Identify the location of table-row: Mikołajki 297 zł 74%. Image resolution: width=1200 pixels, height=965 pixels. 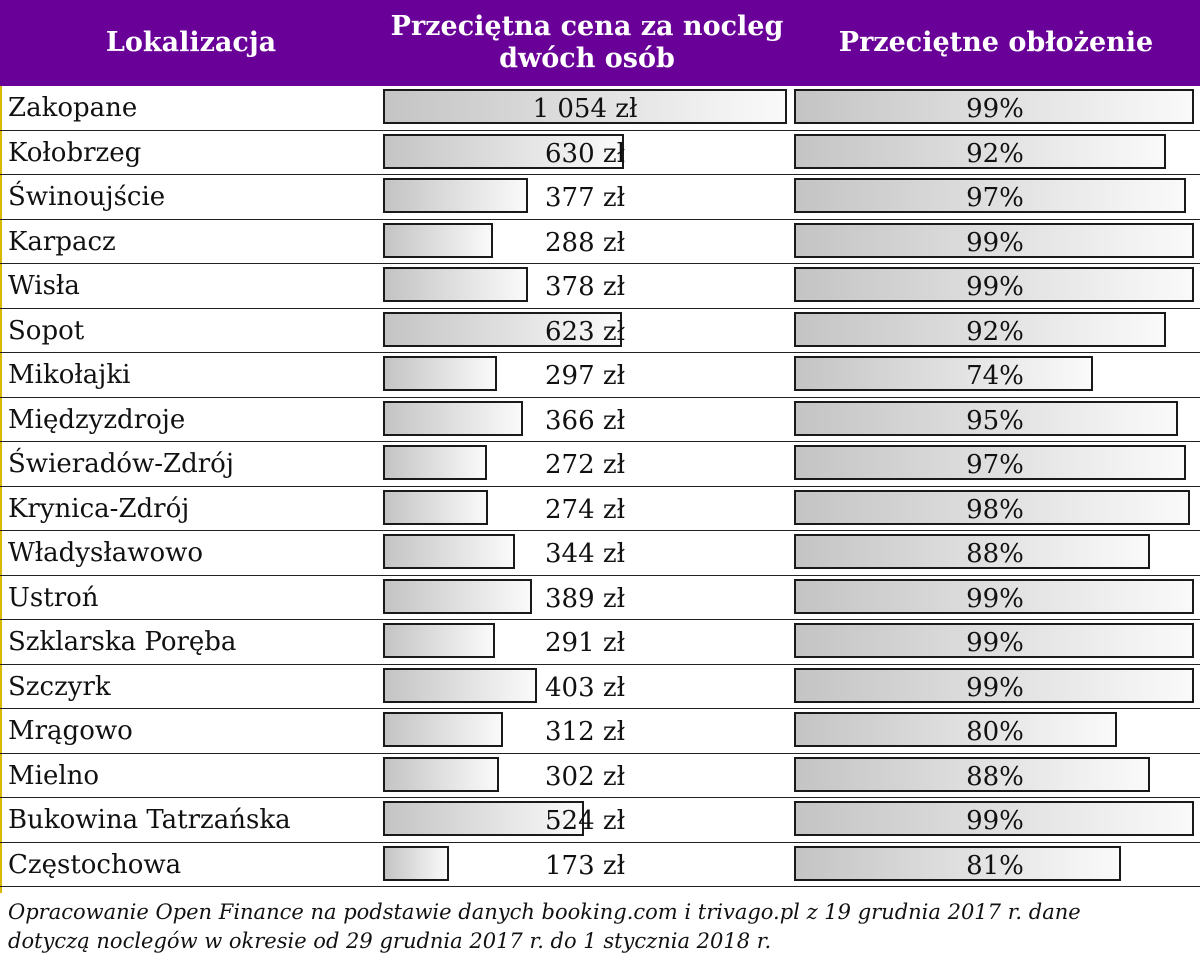
(600, 375).